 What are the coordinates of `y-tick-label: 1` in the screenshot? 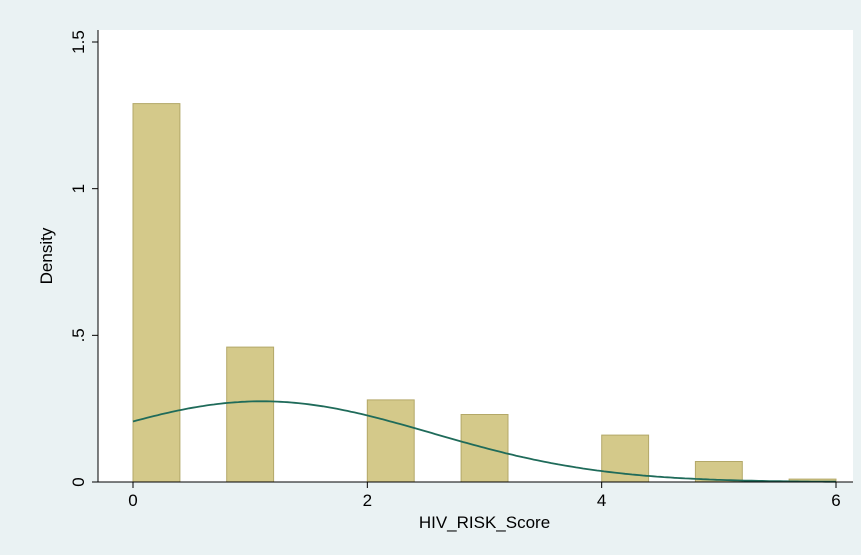 It's located at (78, 188).